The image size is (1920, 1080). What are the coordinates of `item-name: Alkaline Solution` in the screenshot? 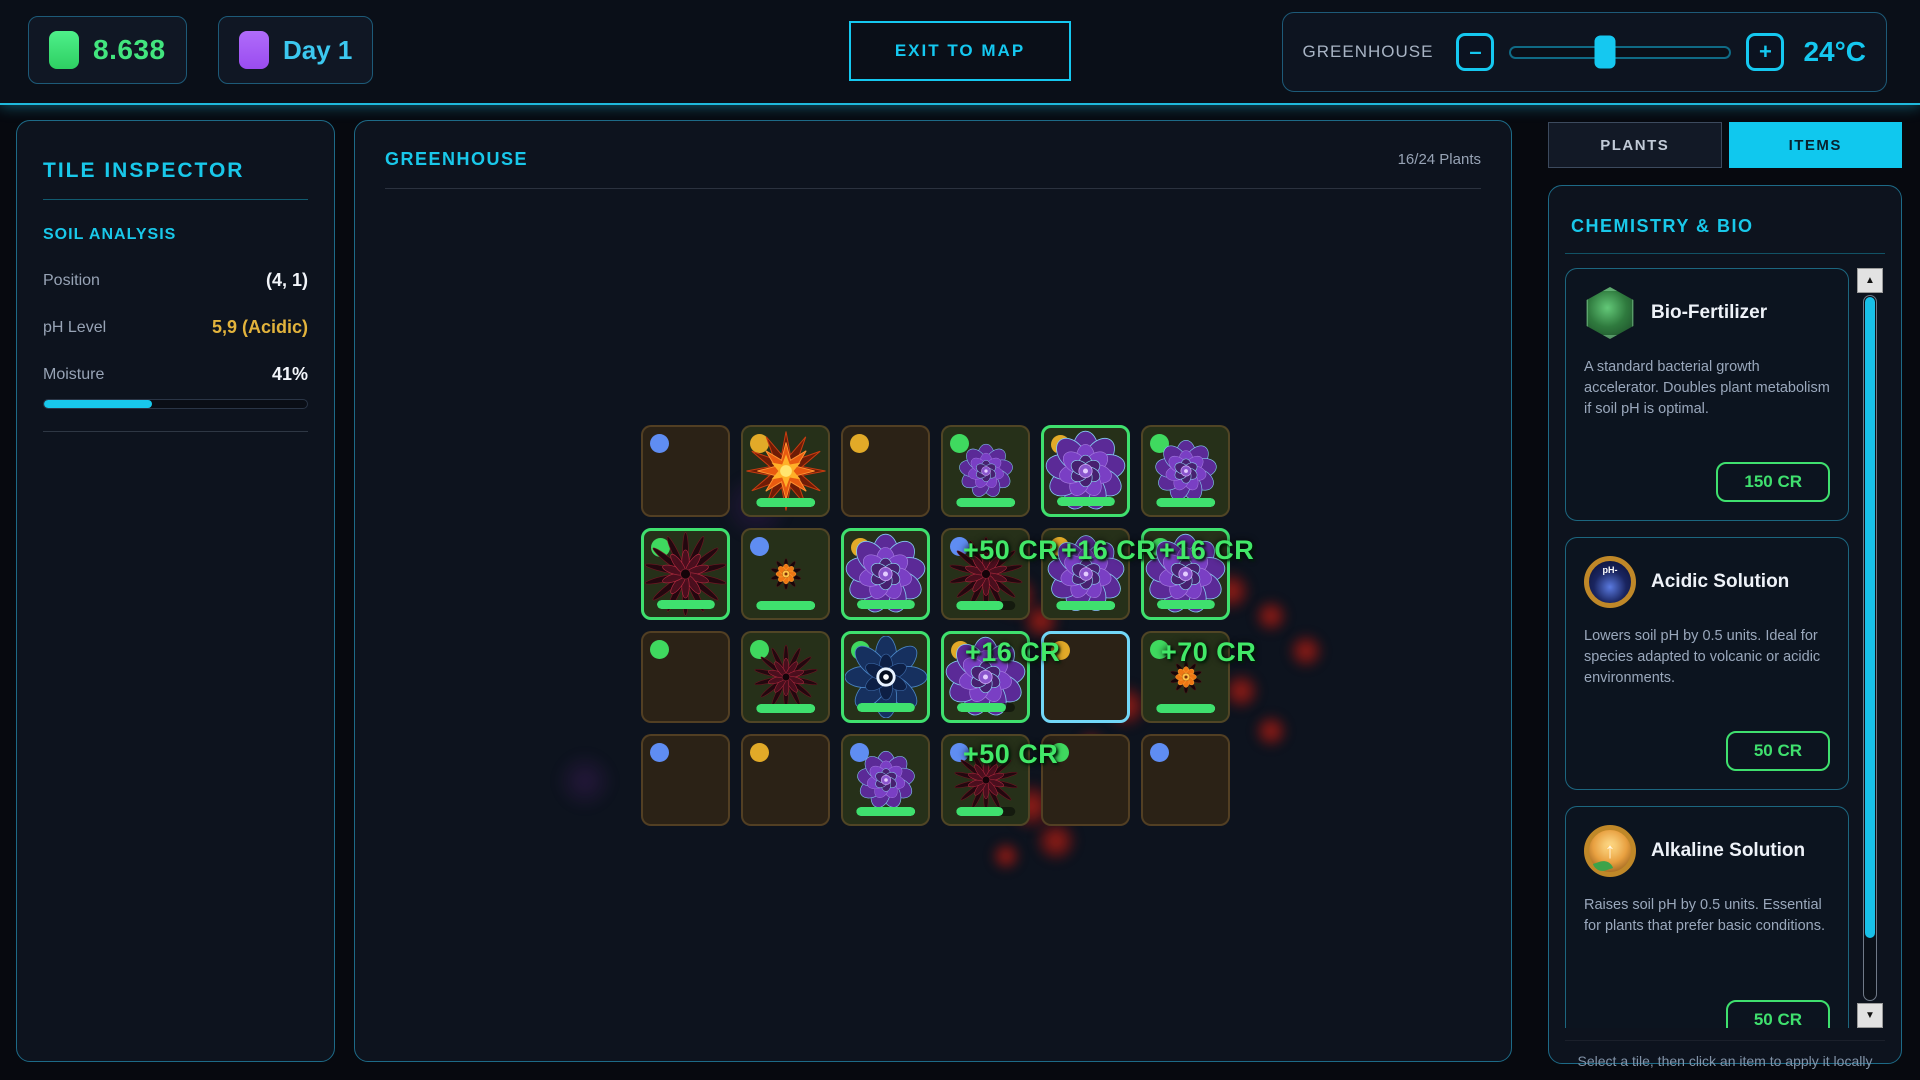 It's located at (1728, 850).